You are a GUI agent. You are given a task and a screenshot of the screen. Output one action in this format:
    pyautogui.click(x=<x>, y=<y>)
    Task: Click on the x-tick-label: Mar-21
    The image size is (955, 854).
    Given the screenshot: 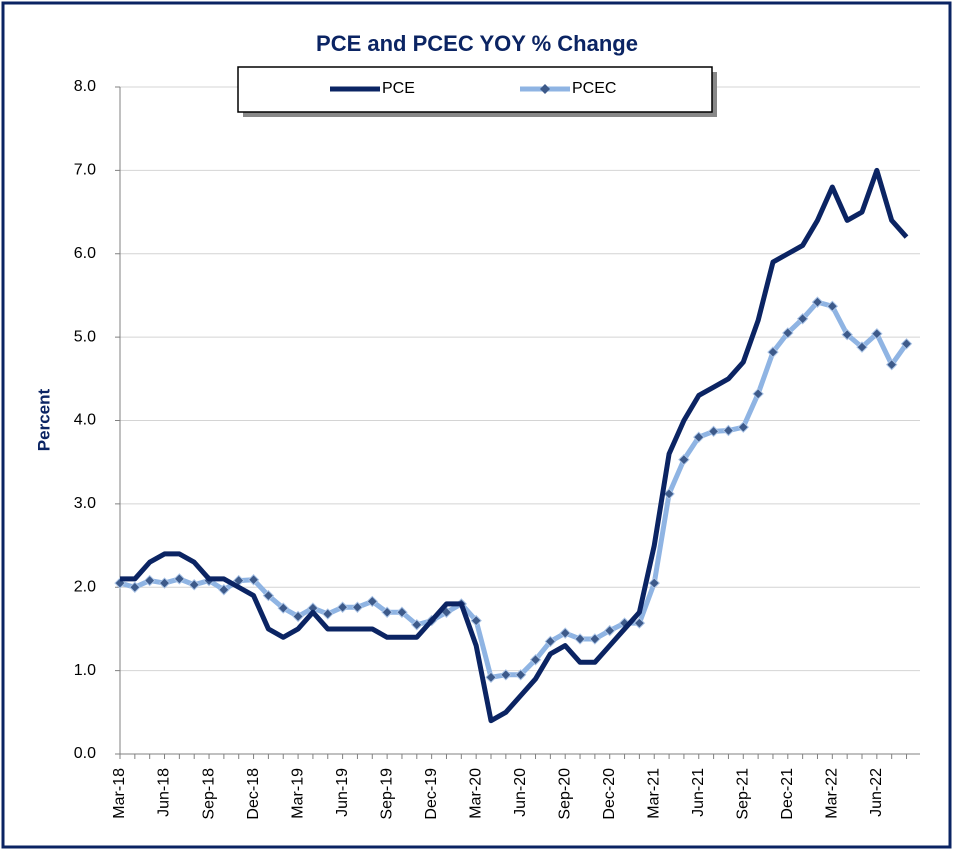 What is the action you would take?
    pyautogui.click(x=653, y=793)
    